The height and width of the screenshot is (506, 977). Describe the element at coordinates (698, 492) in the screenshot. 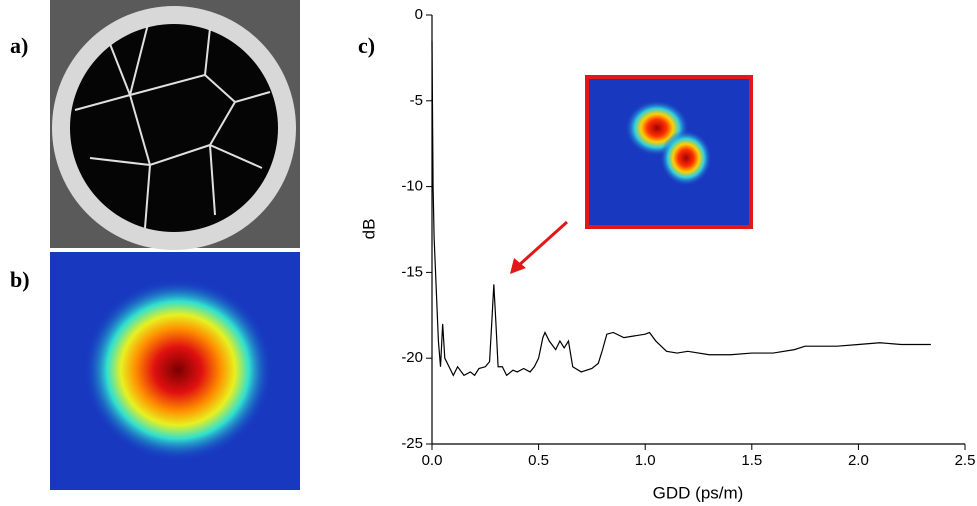

I see `x-axis-label: GDD (ps/m)` at that location.